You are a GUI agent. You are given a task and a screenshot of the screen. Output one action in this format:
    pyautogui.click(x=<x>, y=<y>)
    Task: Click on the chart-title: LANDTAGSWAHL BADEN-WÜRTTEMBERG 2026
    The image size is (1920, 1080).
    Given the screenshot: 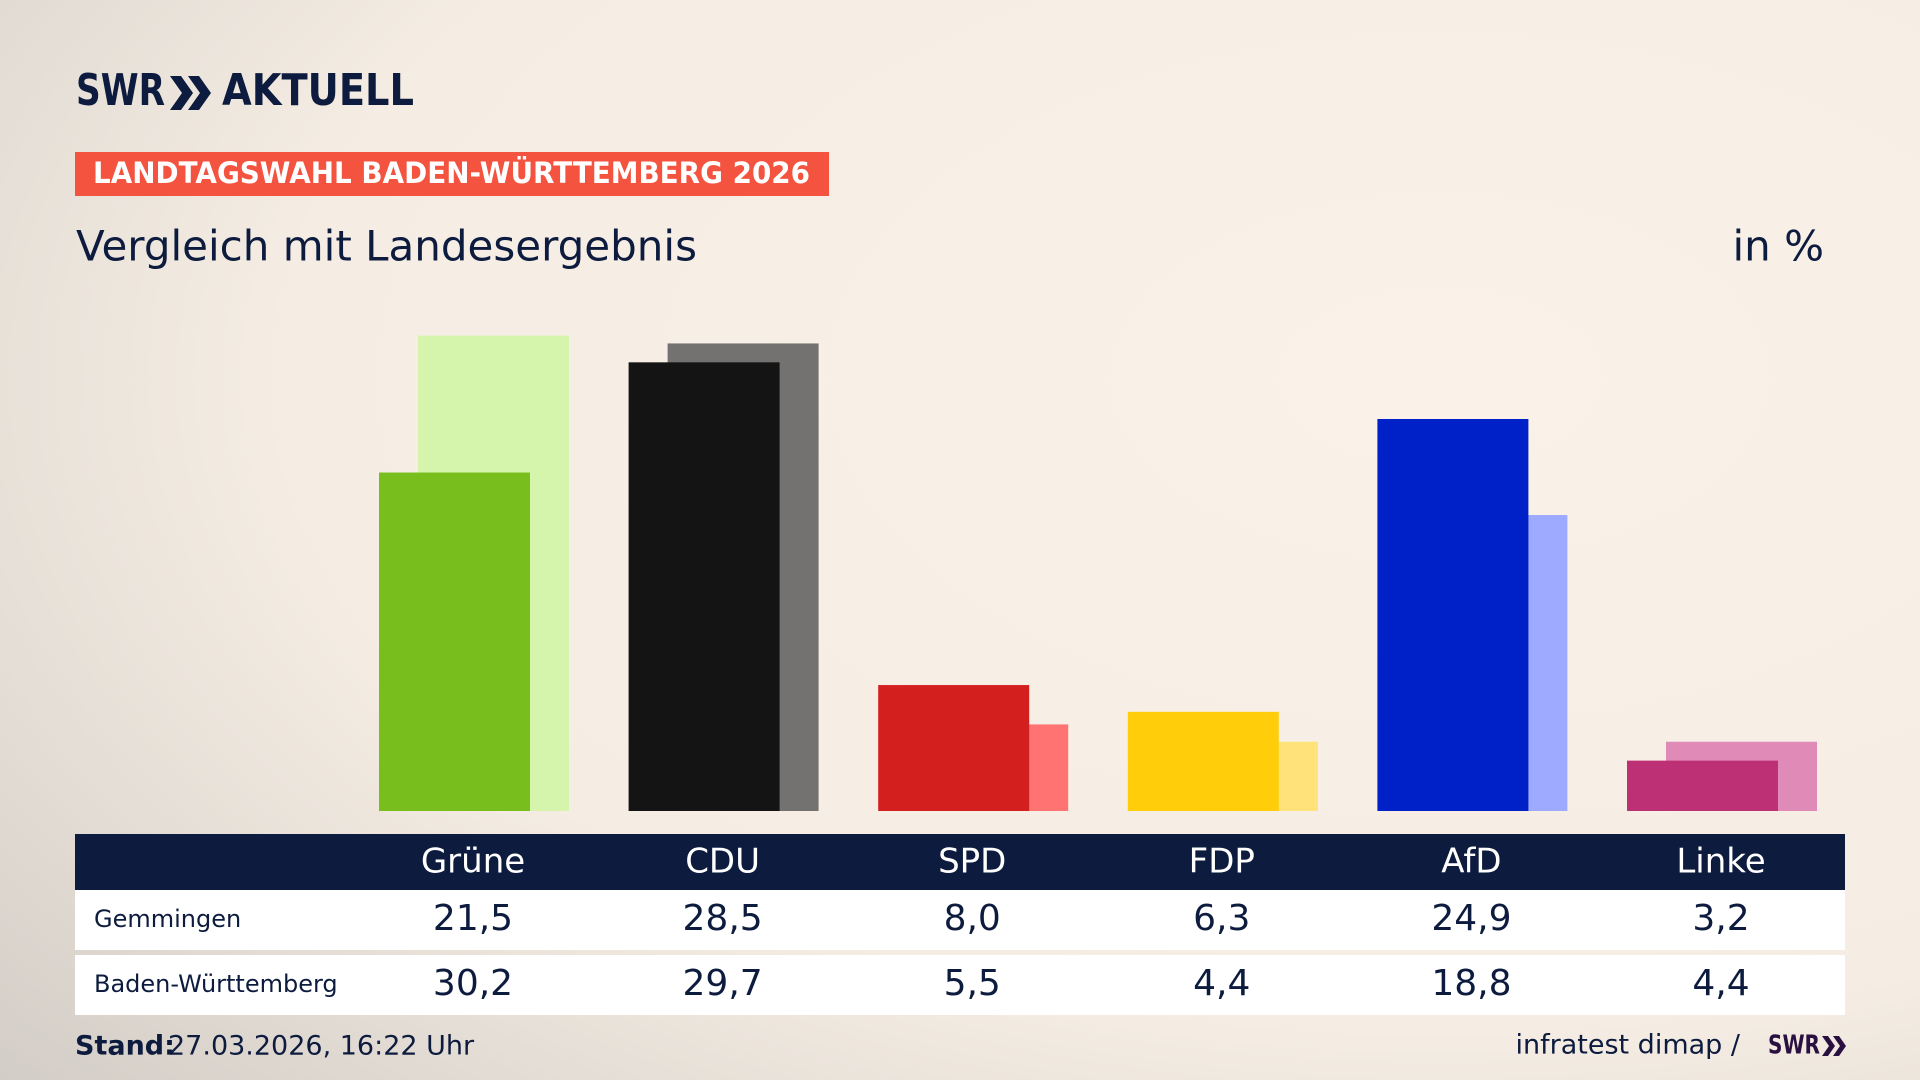 What is the action you would take?
    pyautogui.click(x=451, y=173)
    